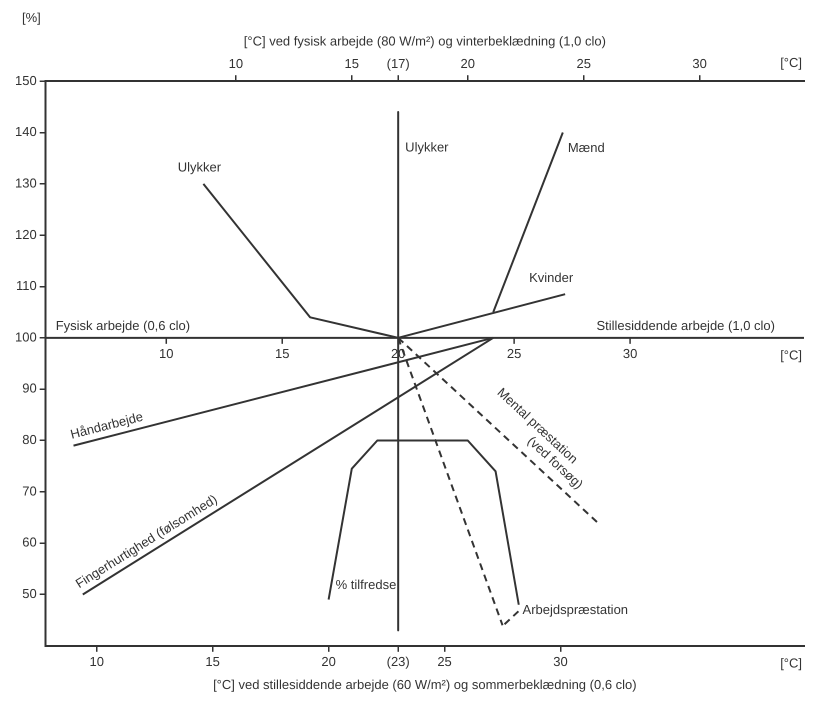  What do you see at coordinates (575, 609) in the screenshot?
I see `legend-label: Arbejdspræstation` at bounding box center [575, 609].